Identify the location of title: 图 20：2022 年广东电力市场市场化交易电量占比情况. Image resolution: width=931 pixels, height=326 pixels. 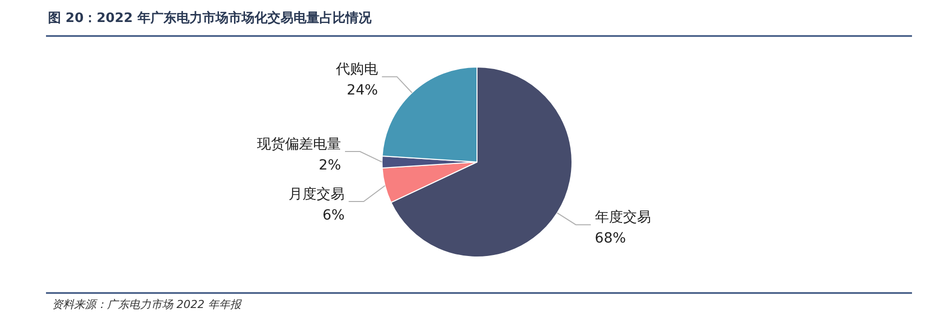
(210, 18).